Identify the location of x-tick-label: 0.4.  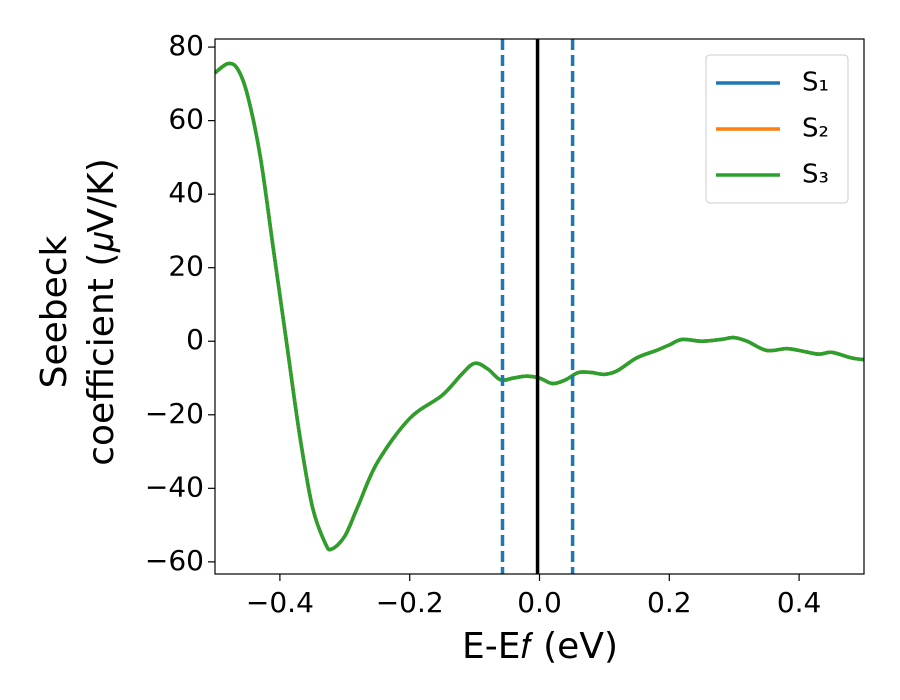
(799, 602).